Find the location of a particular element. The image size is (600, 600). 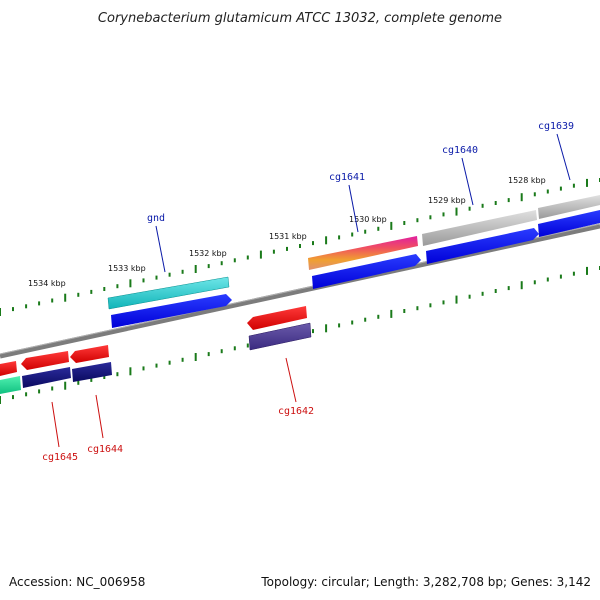

leader-cg1644 is located at coordinates (99, 416).